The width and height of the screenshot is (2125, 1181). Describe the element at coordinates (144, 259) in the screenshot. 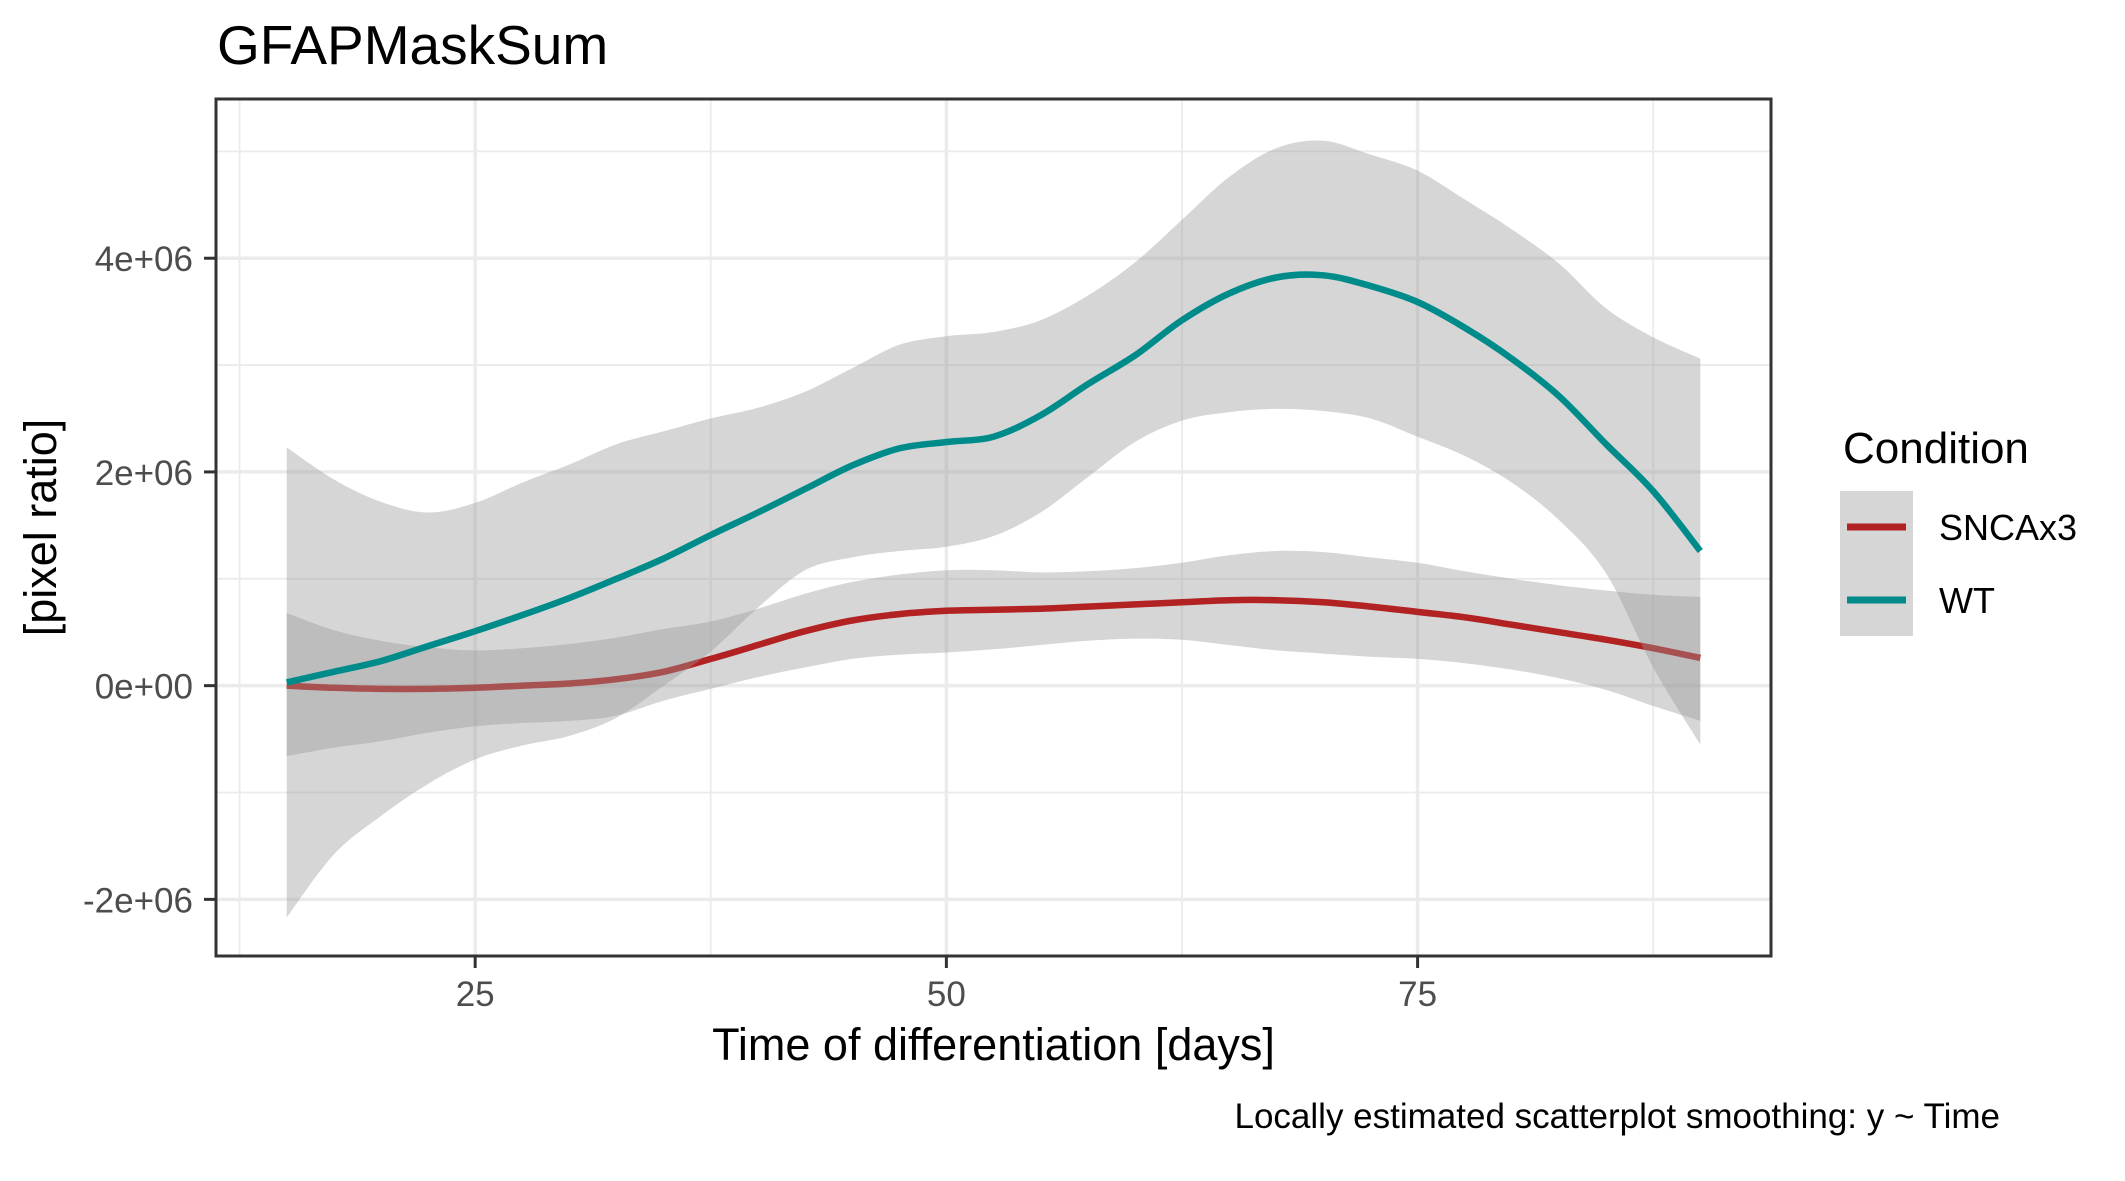

I see `y-tick-label: 4e+06` at that location.